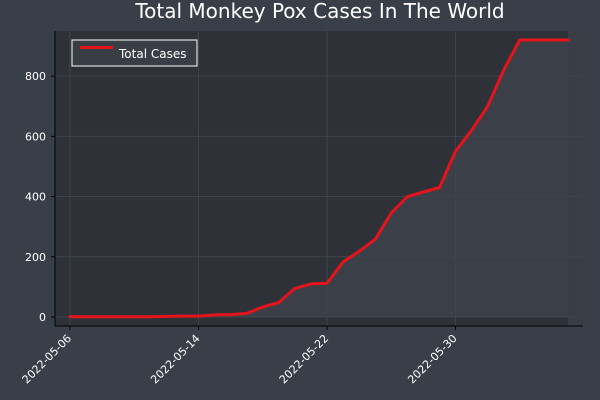  What do you see at coordinates (35, 257) in the screenshot?
I see `y-tick-label: 200` at bounding box center [35, 257].